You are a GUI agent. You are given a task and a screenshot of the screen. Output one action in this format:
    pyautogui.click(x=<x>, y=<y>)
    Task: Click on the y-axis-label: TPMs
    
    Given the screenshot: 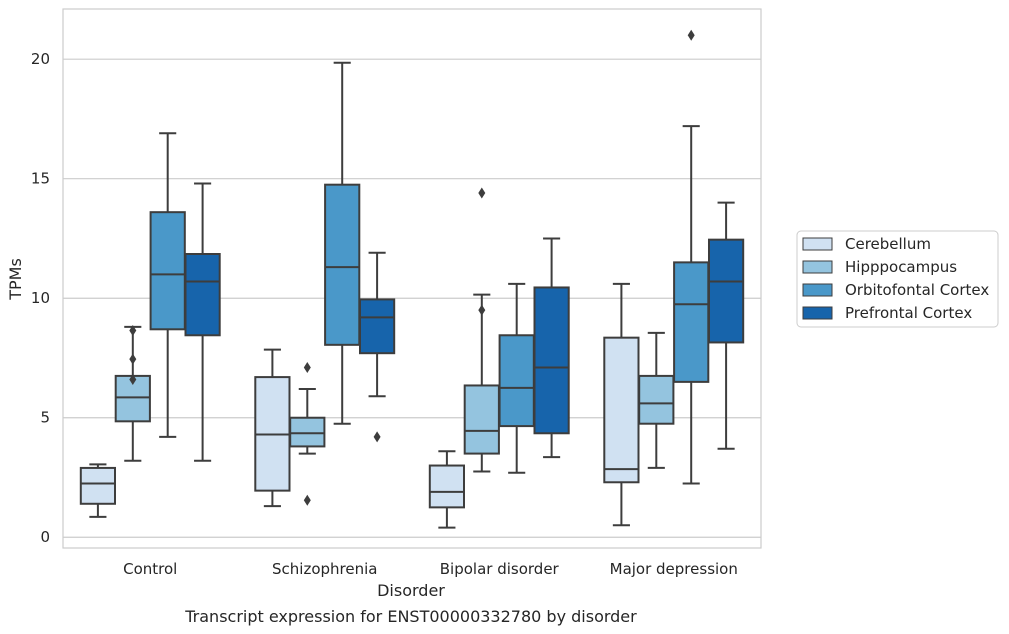 What is the action you would take?
    pyautogui.click(x=15, y=279)
    